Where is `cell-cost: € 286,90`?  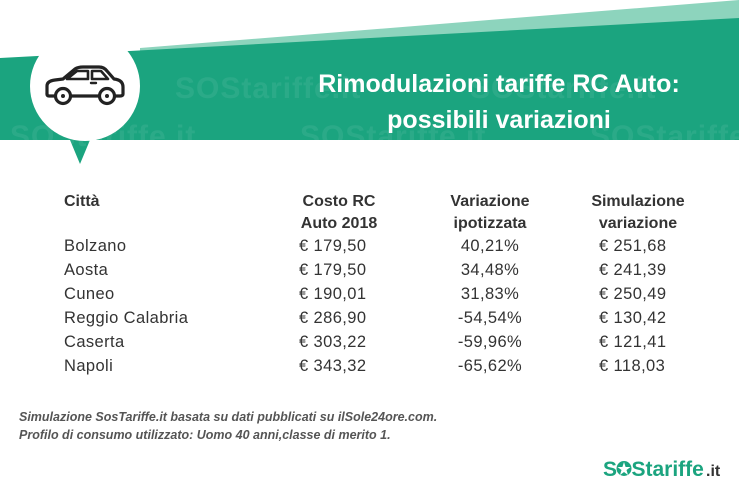 cell-cost: € 286,90 is located at coordinates (333, 318).